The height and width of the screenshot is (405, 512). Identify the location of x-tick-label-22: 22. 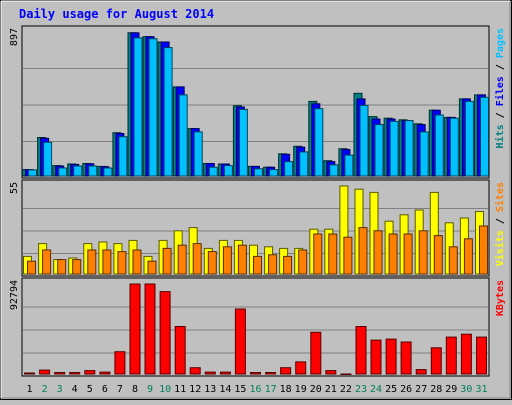
(346, 389).